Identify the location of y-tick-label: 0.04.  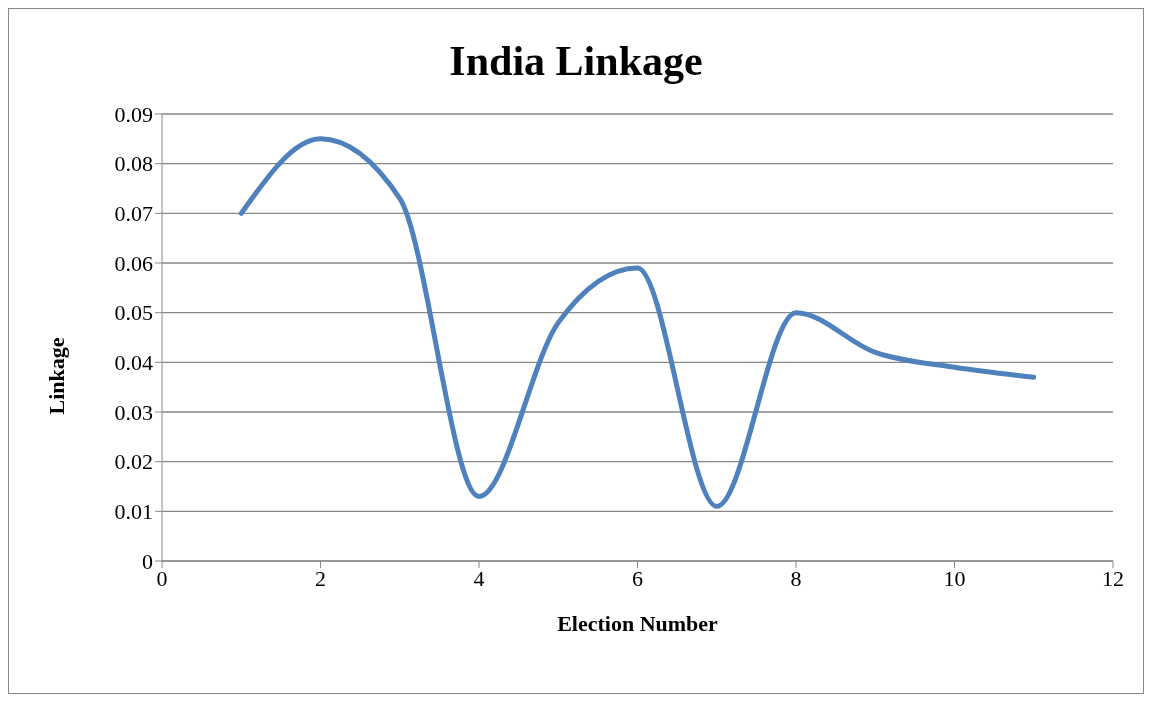
(133, 363).